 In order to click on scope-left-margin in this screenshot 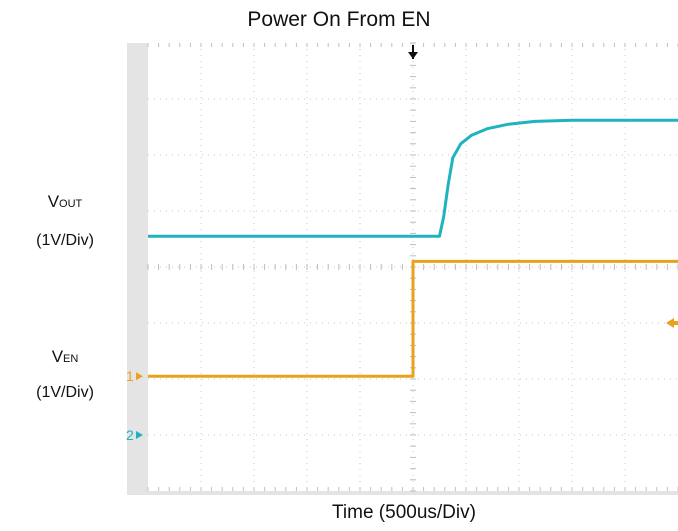, I will do `click(137, 269)`.